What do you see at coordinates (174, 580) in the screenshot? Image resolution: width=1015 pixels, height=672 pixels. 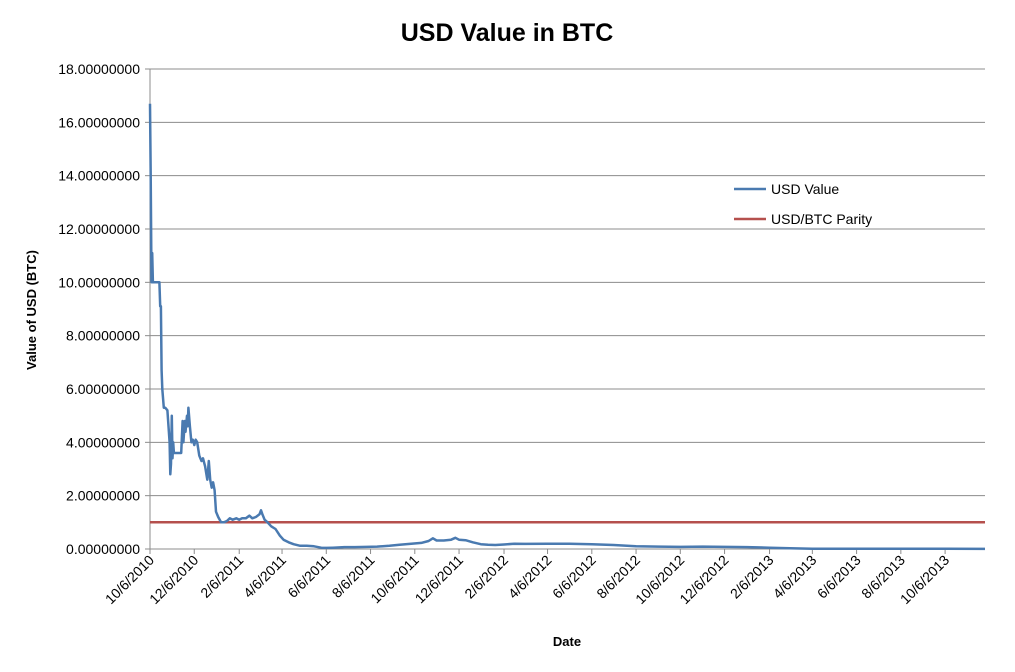 I see `x-tick-label: 12/6/2010` at bounding box center [174, 580].